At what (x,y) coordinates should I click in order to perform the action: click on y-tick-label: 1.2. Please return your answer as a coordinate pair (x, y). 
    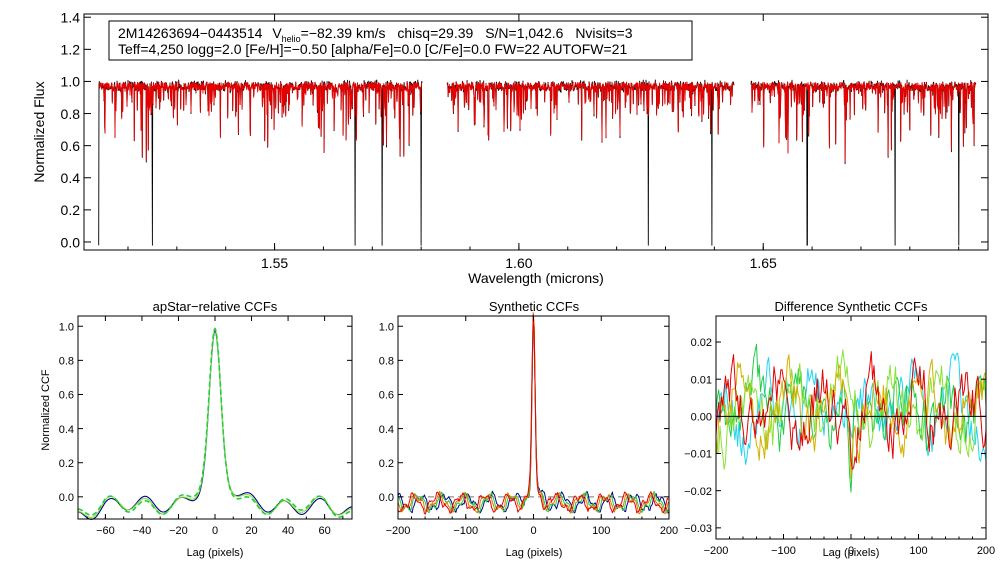
    Looking at the image, I should click on (71, 50).